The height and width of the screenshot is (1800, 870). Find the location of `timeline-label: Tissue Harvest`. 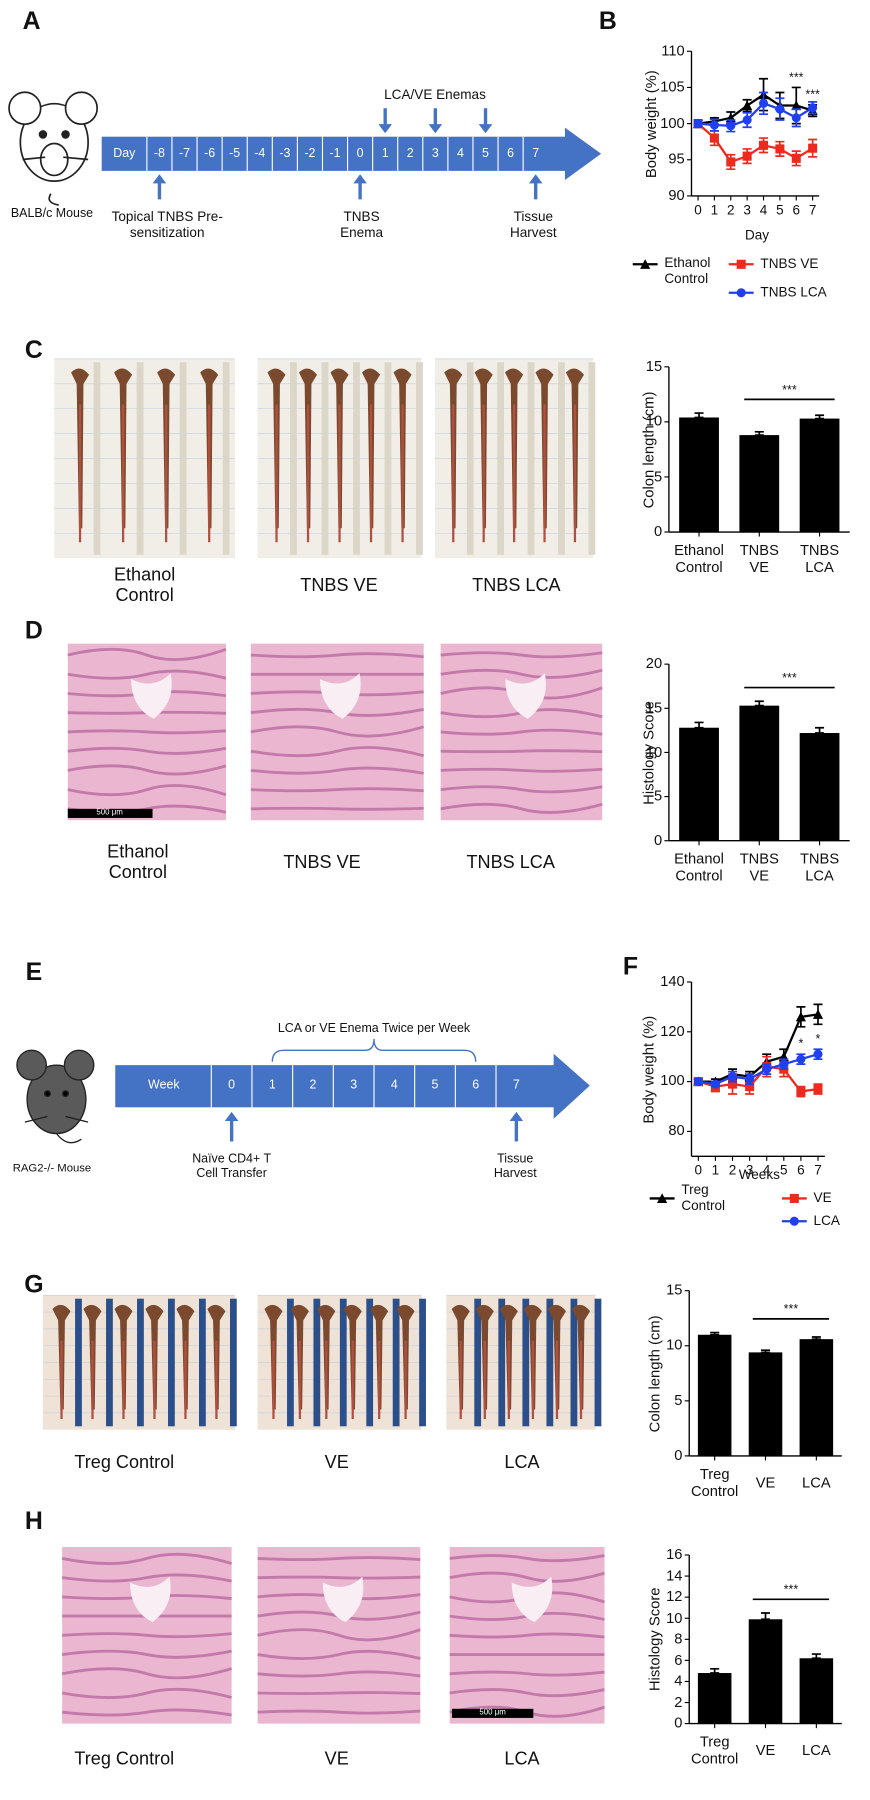

timeline-label: Tissue Harvest is located at coordinates (515, 1166).